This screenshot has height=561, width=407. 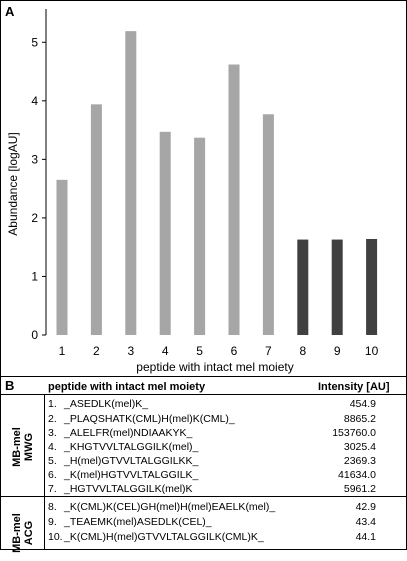 What do you see at coordinates (365, 537) in the screenshot?
I see `intensity-value: 44.1` at bounding box center [365, 537].